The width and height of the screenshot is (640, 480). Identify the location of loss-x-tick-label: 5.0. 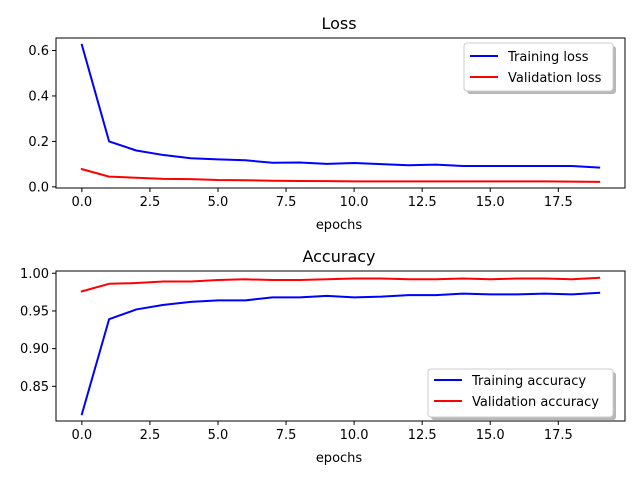
(218, 202).